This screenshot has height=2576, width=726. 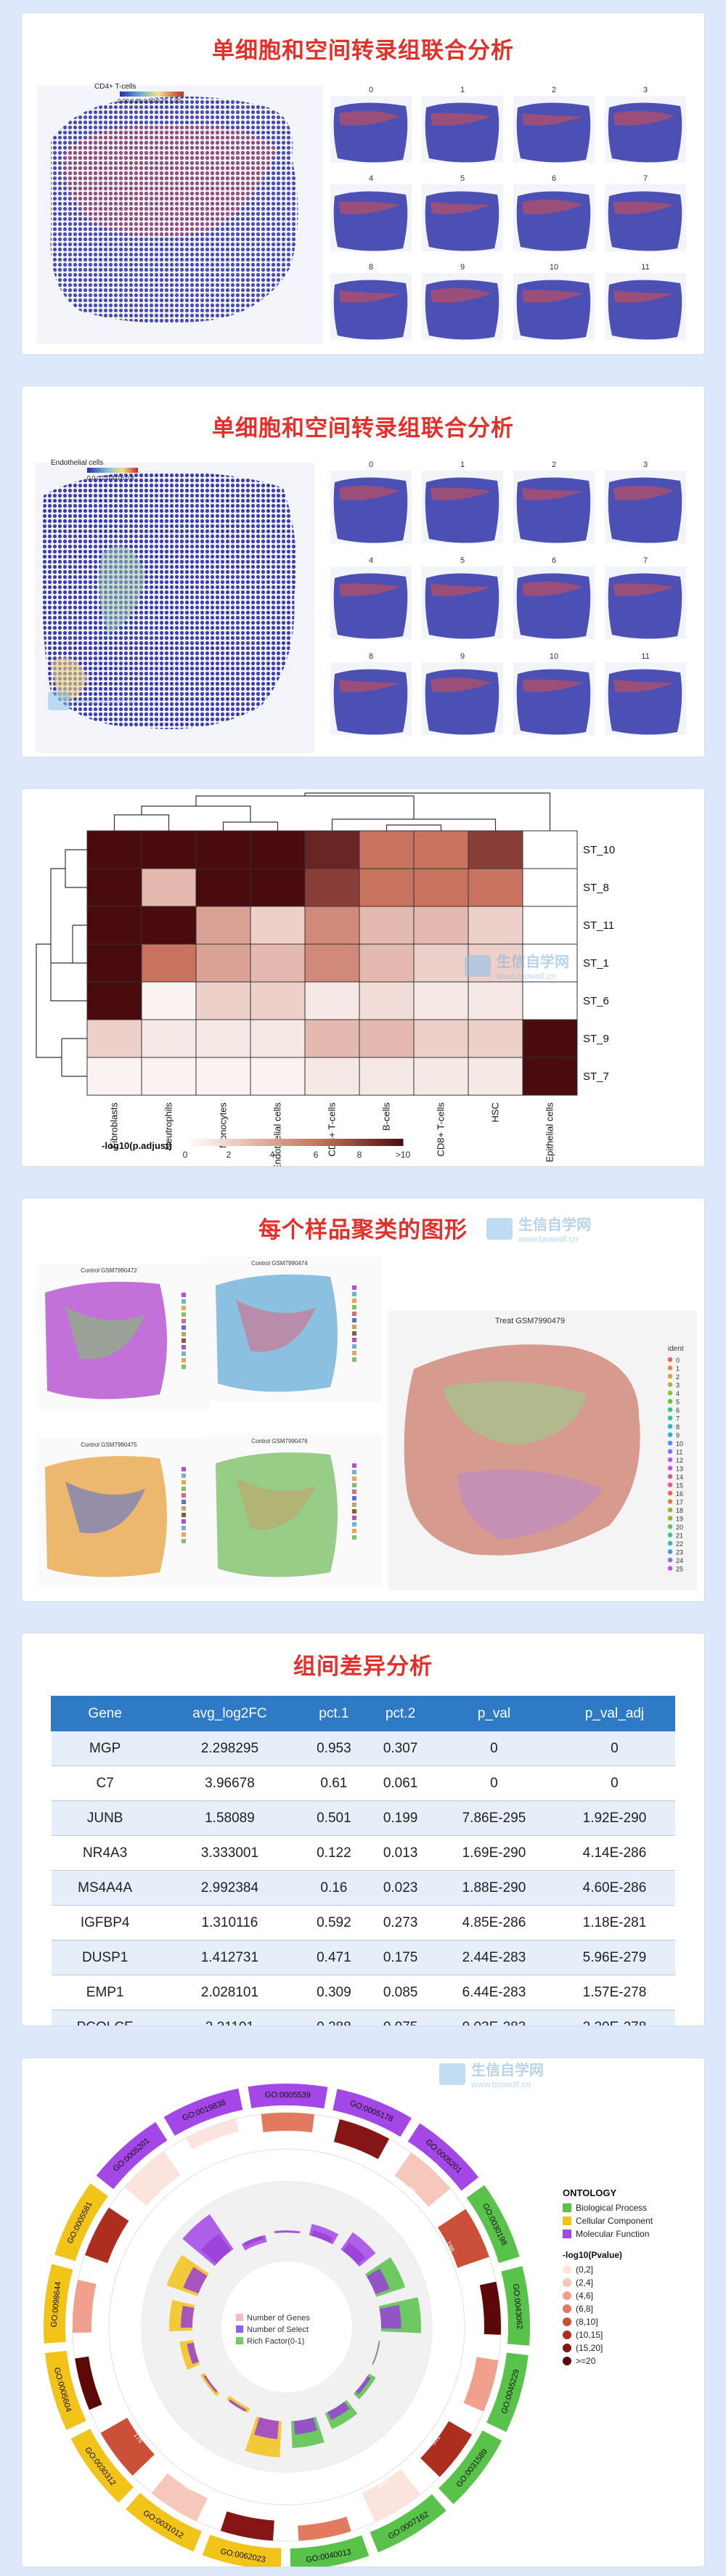 What do you see at coordinates (279, 1263) in the screenshot?
I see `sample-title: Control GSM7990474` at bounding box center [279, 1263].